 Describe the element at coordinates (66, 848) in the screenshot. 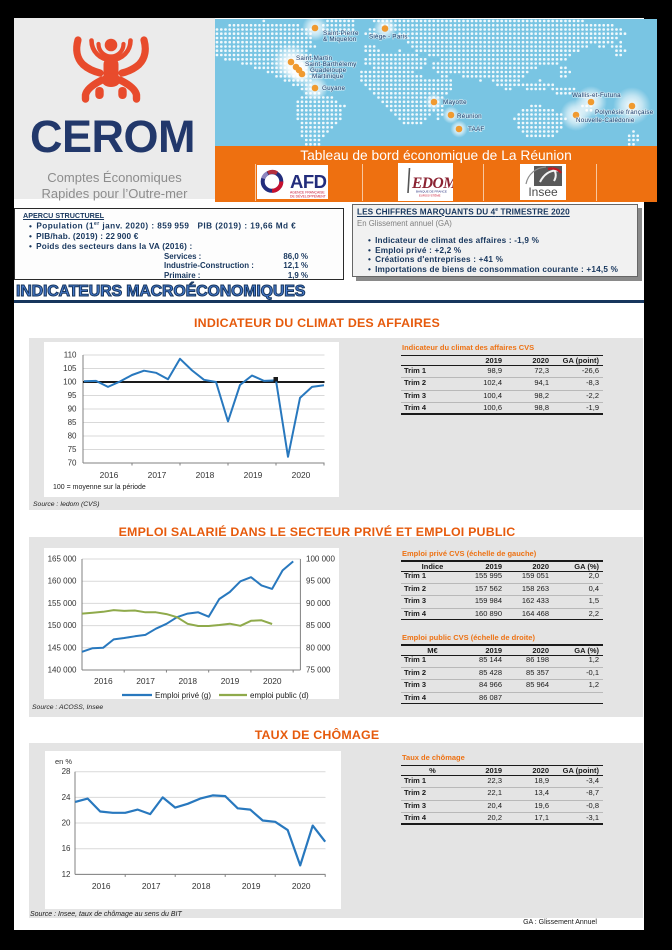

I see `svg-text: 16` at that location.